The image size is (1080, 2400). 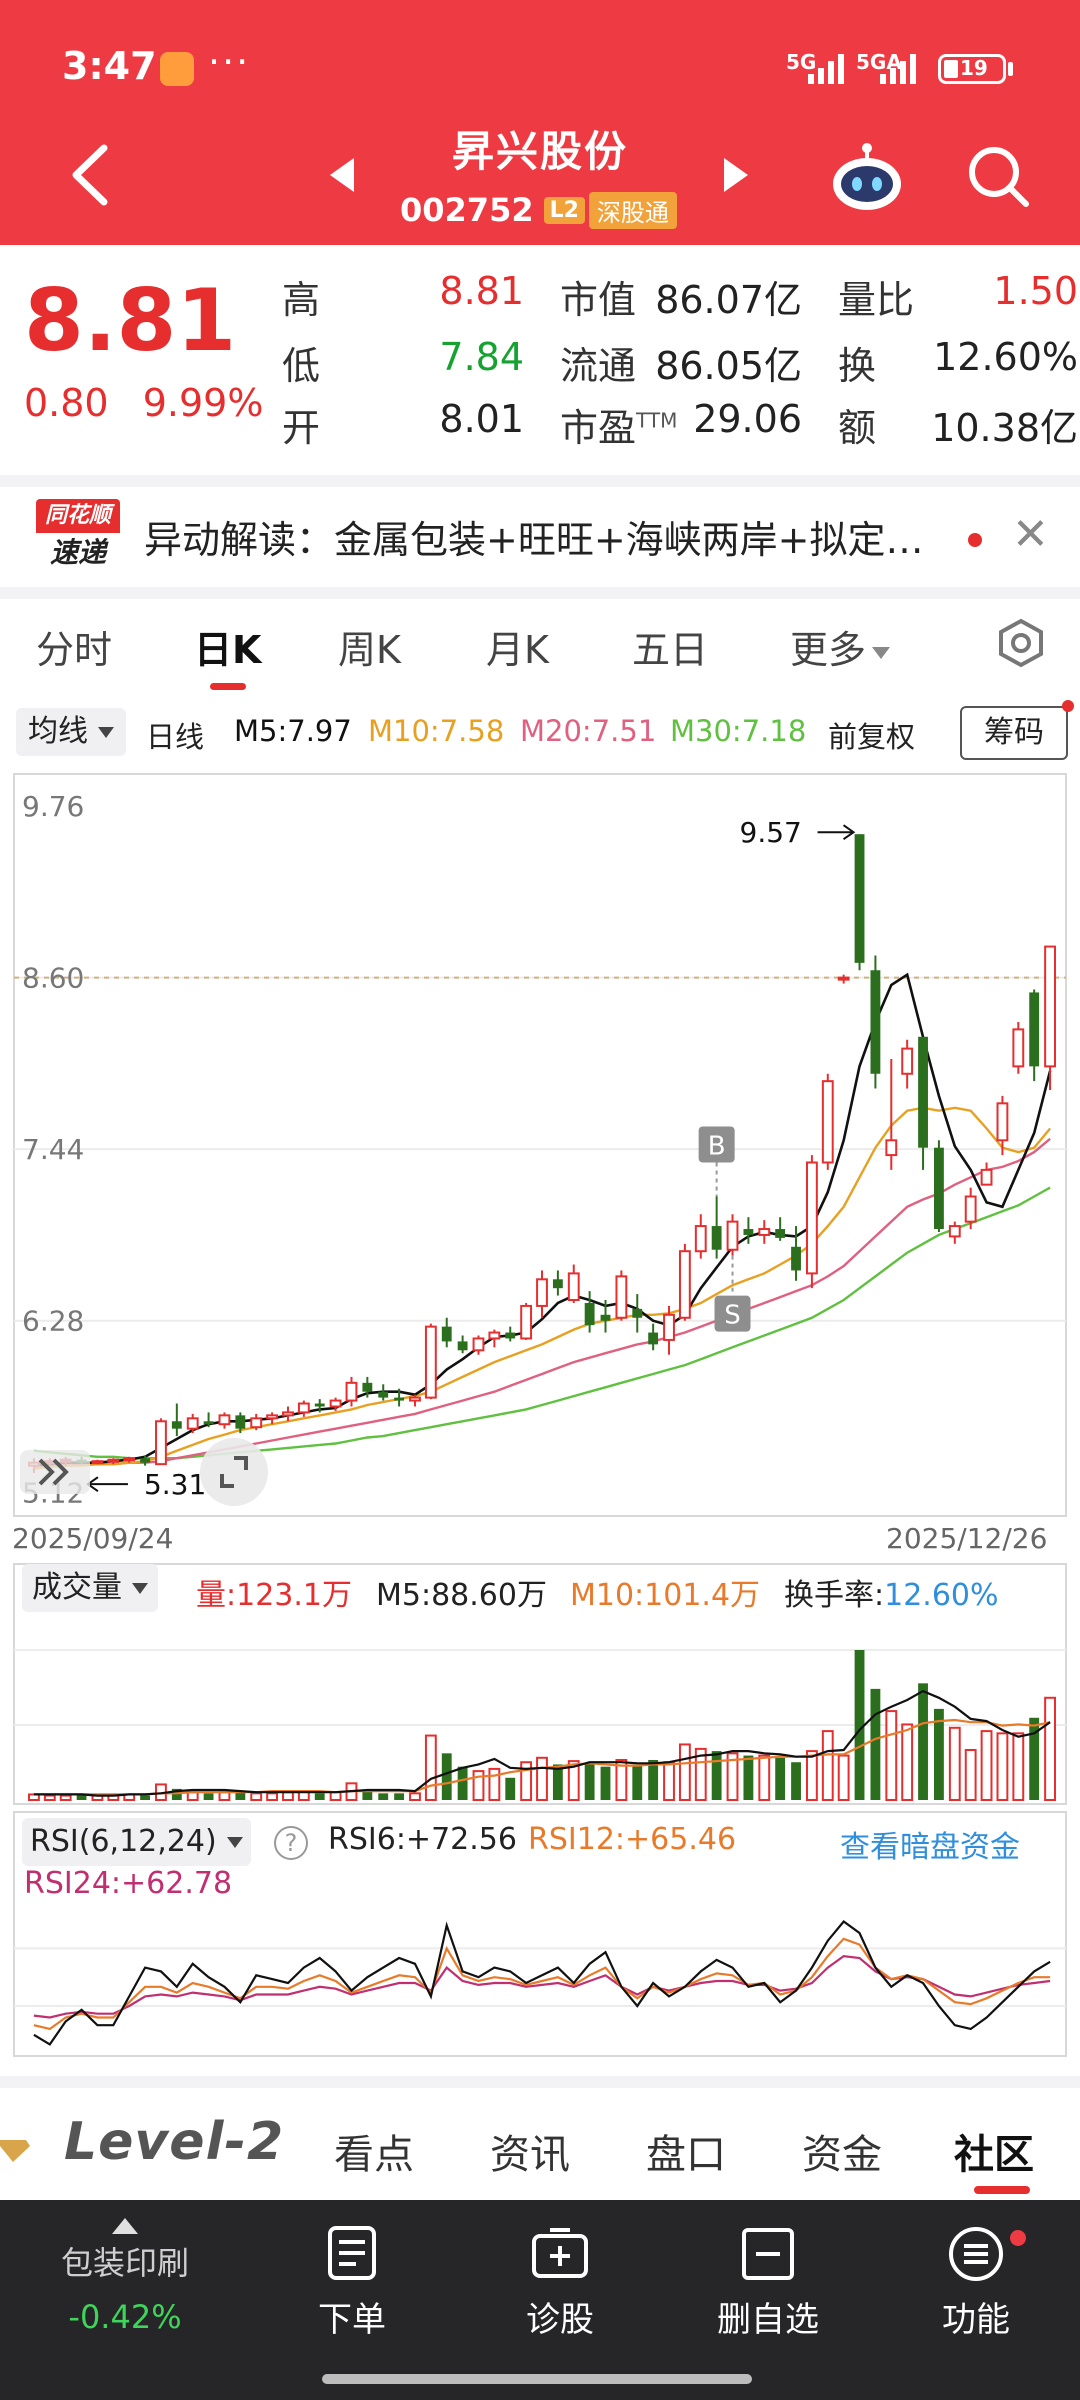 What do you see at coordinates (90, 1588) in the screenshot?
I see `volume-indicator-dropdown: 成交量` at bounding box center [90, 1588].